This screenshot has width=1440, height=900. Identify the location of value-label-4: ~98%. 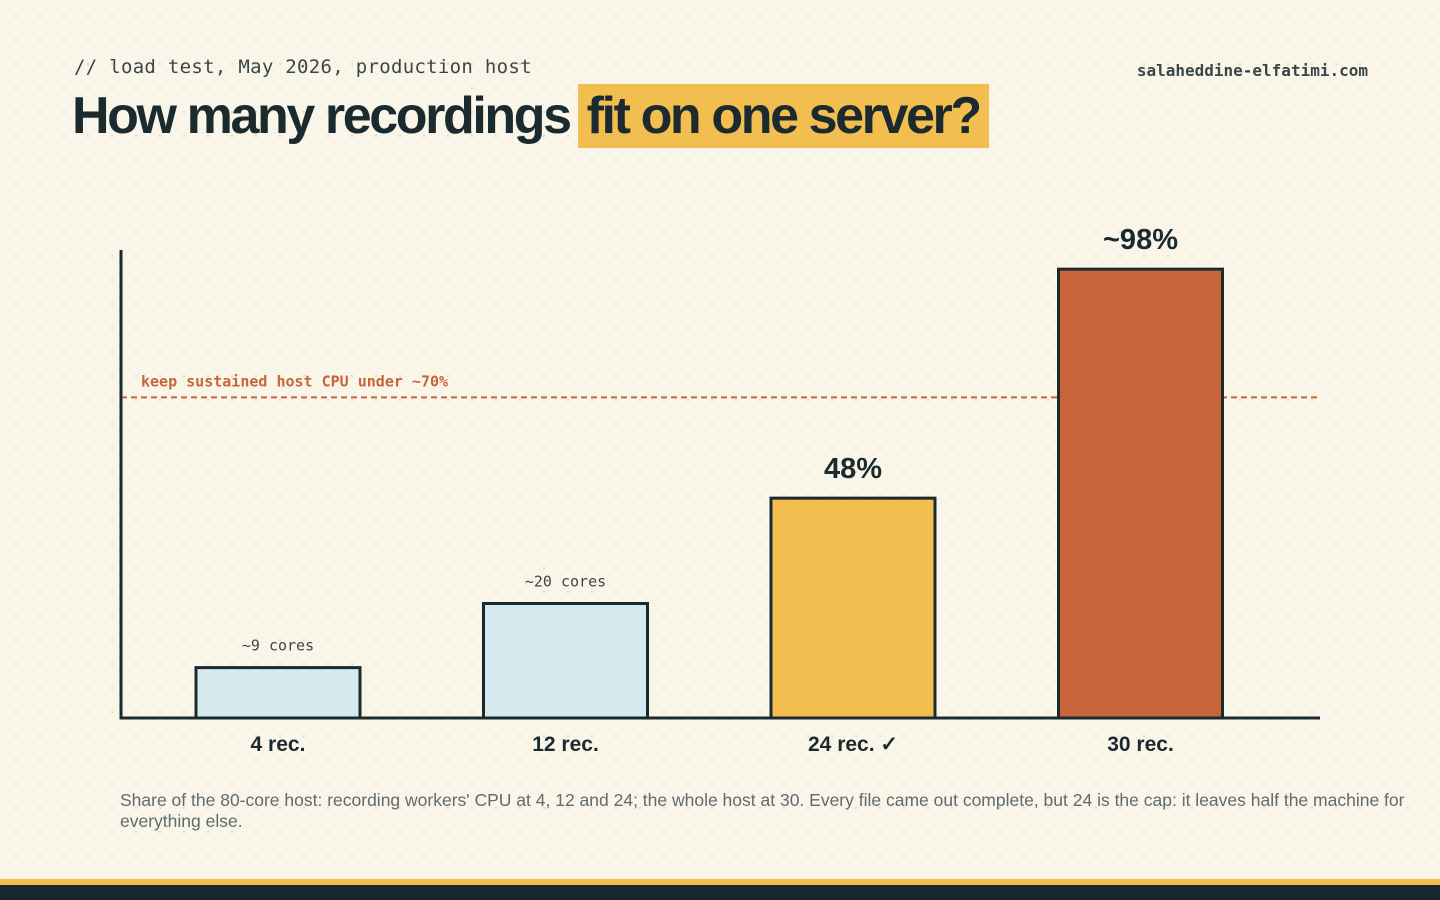
(1140, 240).